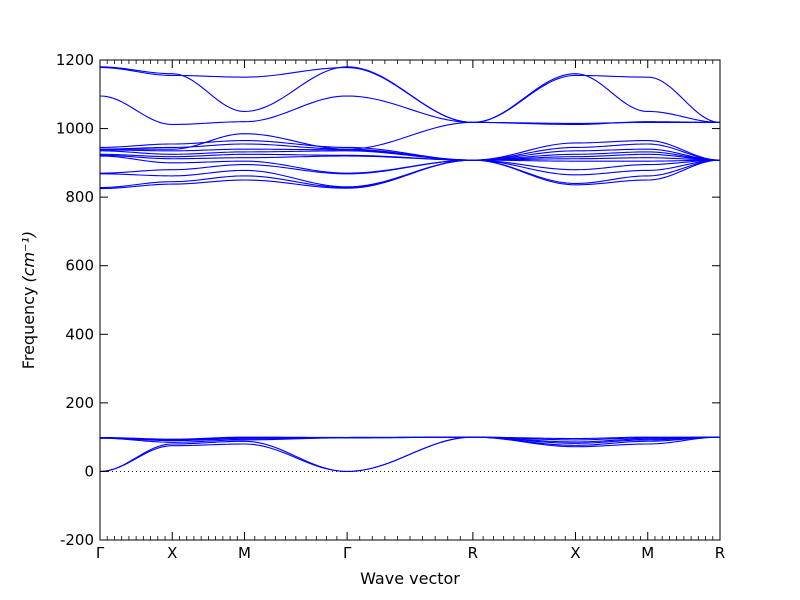 This screenshot has width=800, height=600. I want to click on x-axis-label: Wave vector, so click(410, 578).